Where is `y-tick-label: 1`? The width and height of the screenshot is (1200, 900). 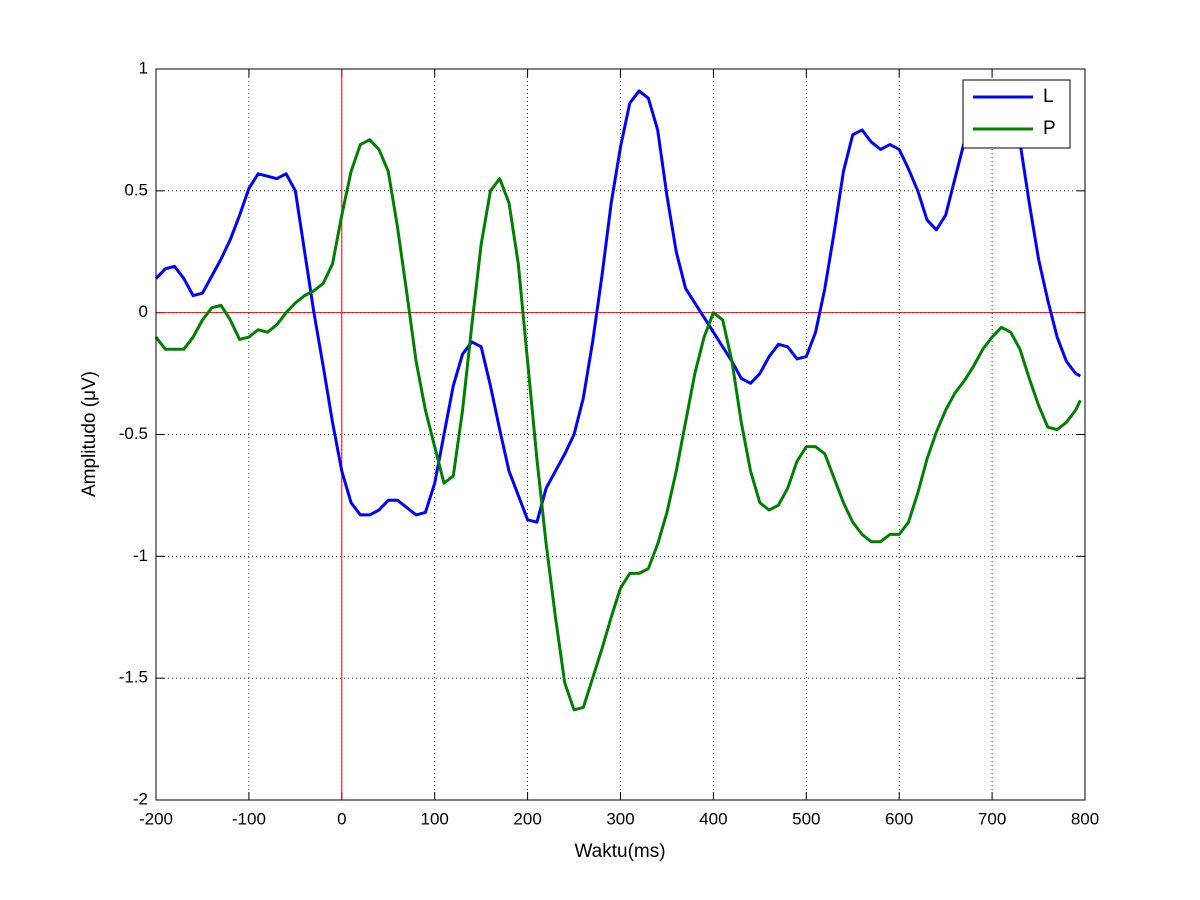 y-tick-label: 1 is located at coordinates (143, 67).